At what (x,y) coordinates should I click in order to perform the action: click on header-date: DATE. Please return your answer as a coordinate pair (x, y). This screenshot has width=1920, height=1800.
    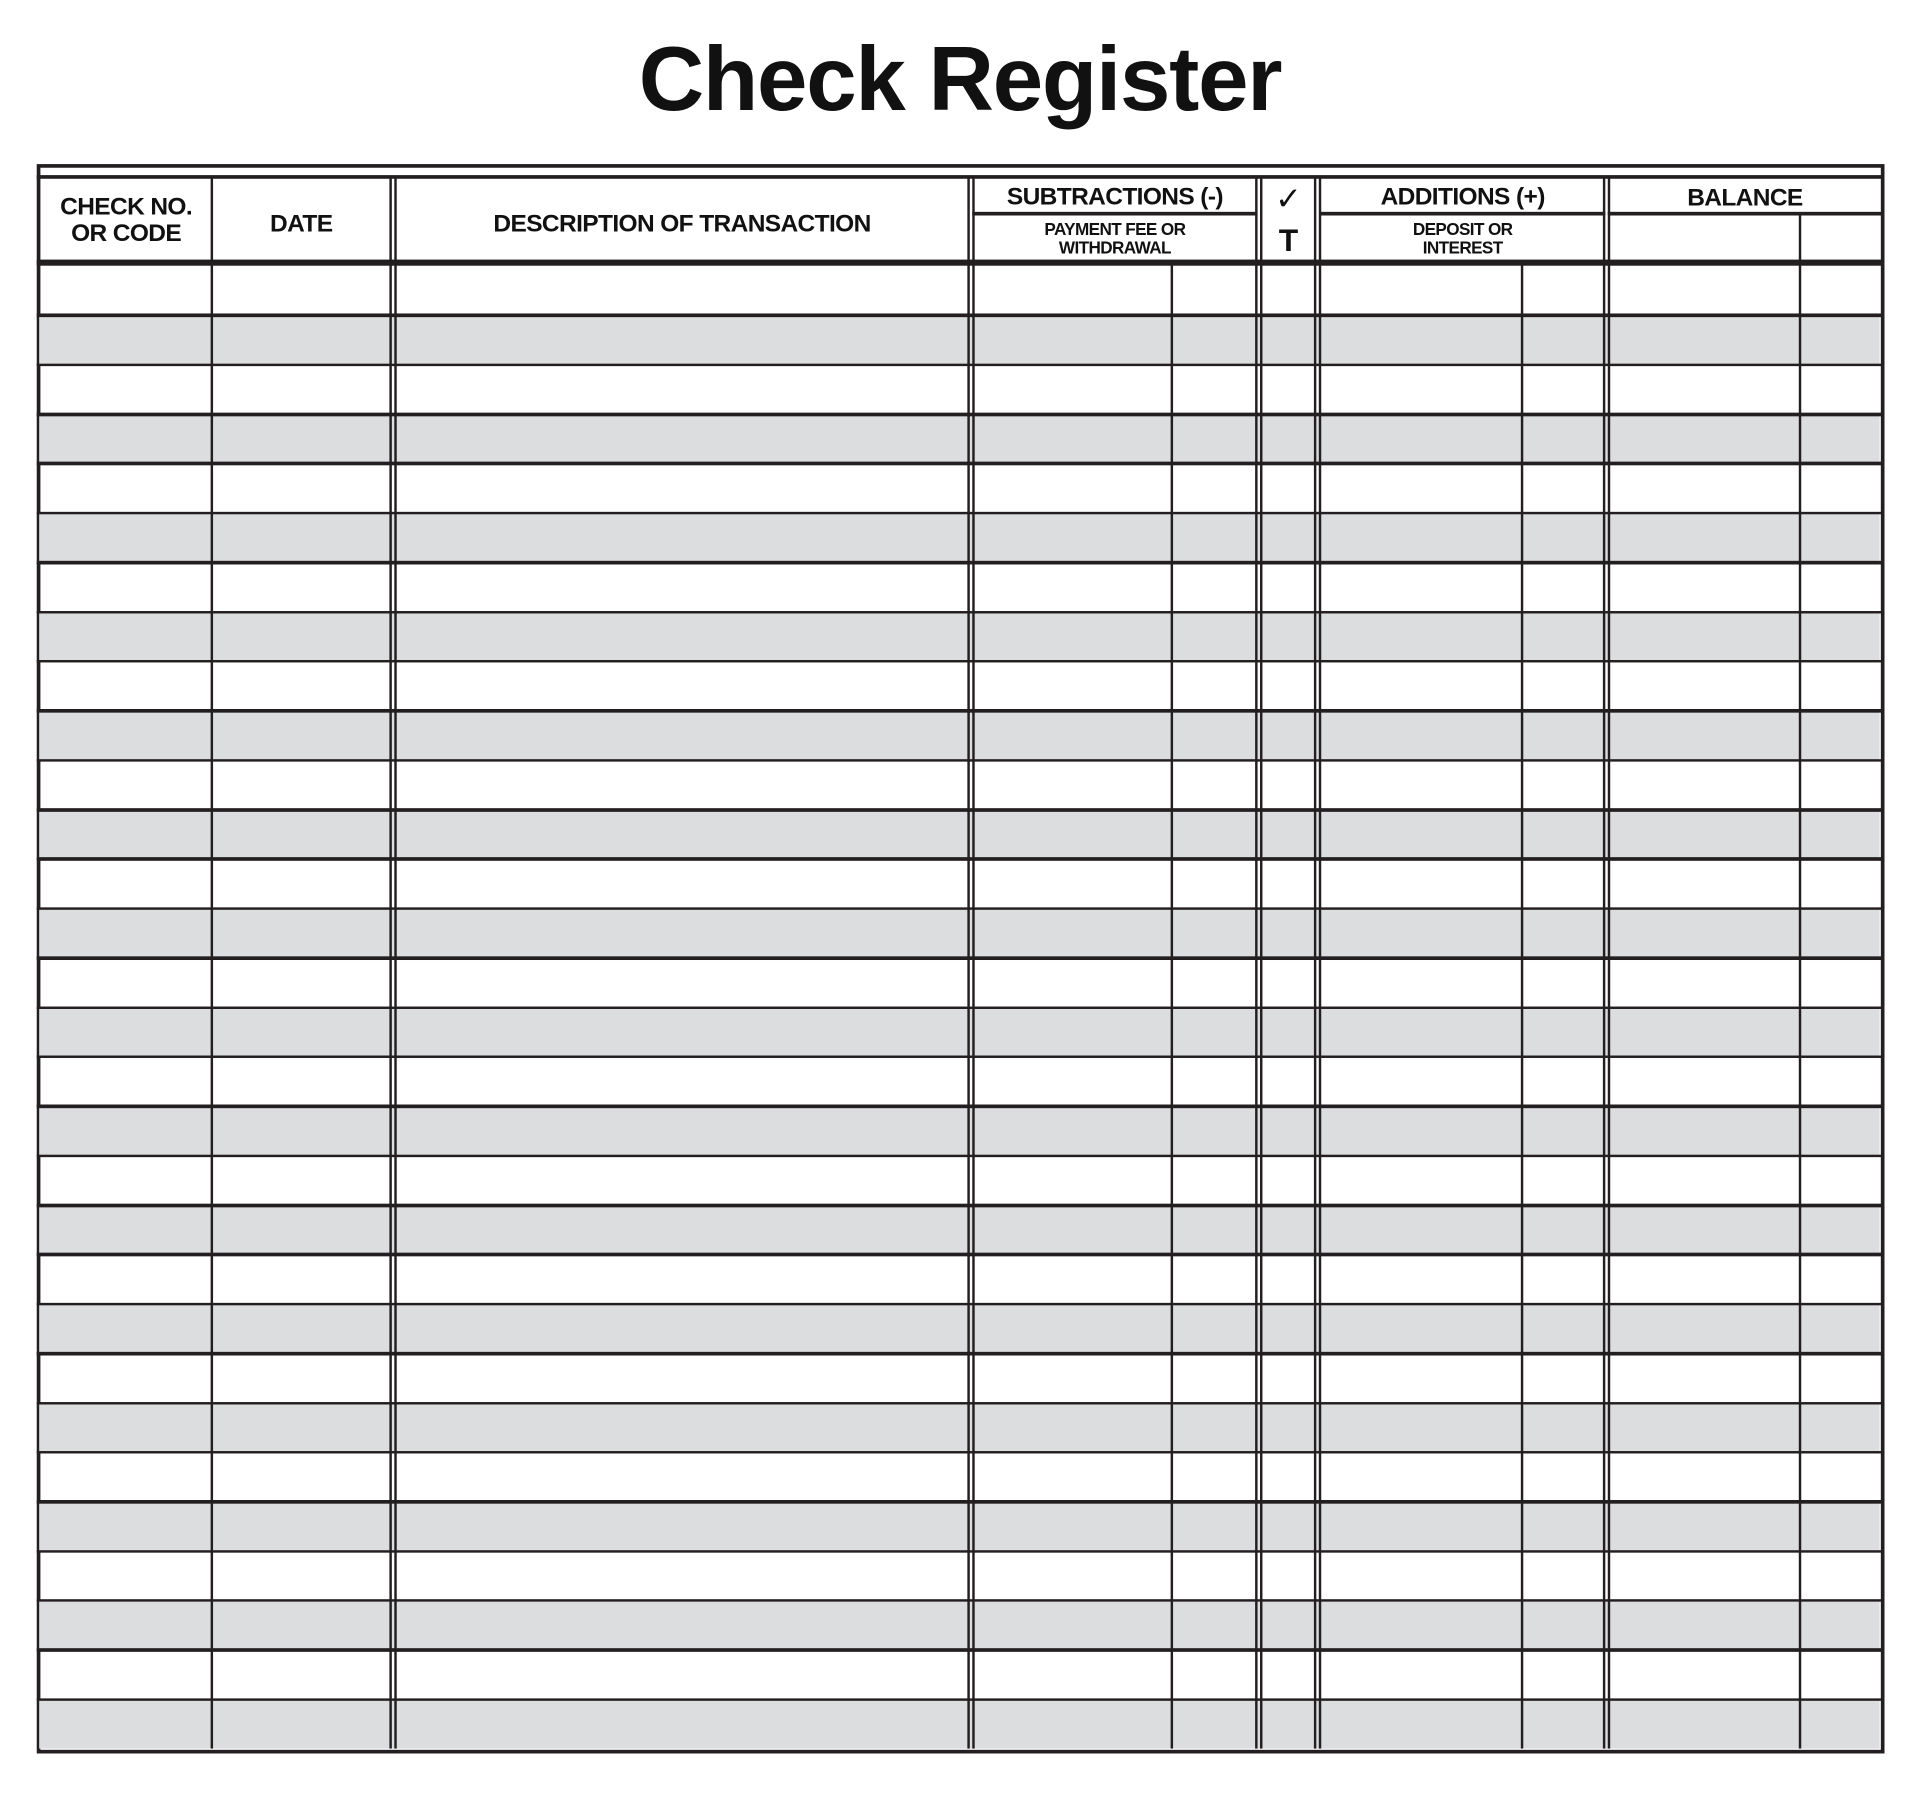
    Looking at the image, I should click on (301, 224).